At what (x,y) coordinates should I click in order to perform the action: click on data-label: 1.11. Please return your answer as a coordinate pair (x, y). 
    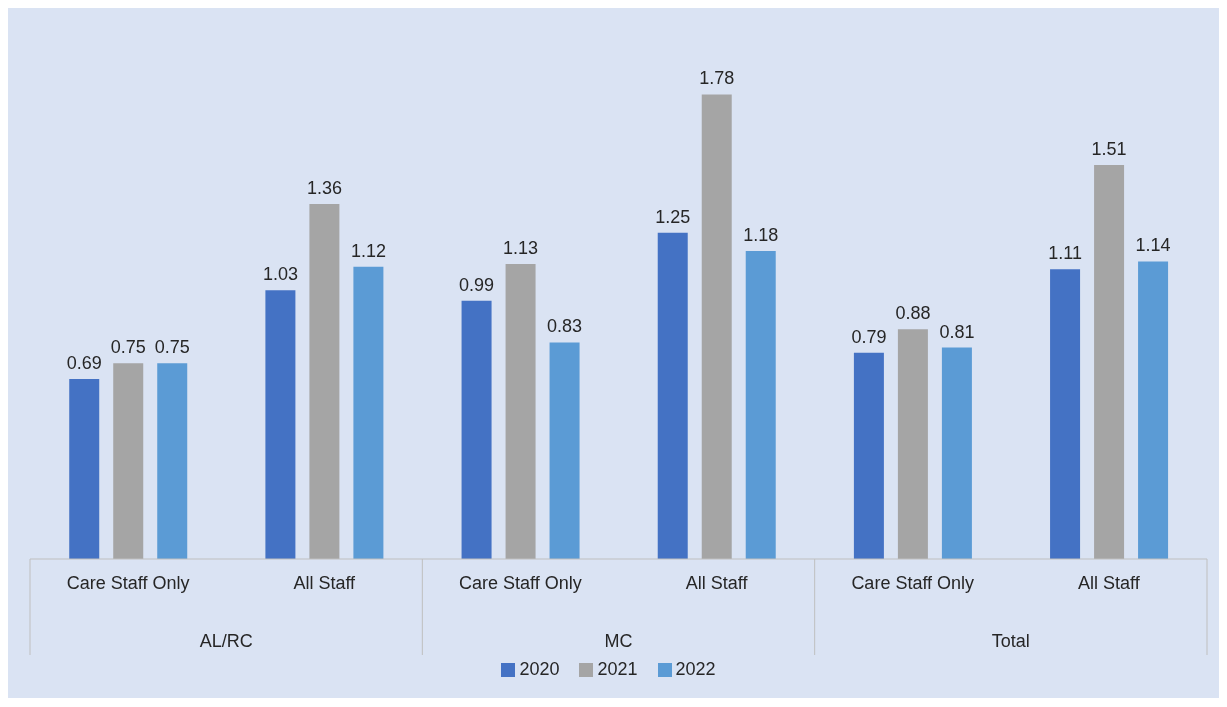
    Looking at the image, I should click on (1065, 253).